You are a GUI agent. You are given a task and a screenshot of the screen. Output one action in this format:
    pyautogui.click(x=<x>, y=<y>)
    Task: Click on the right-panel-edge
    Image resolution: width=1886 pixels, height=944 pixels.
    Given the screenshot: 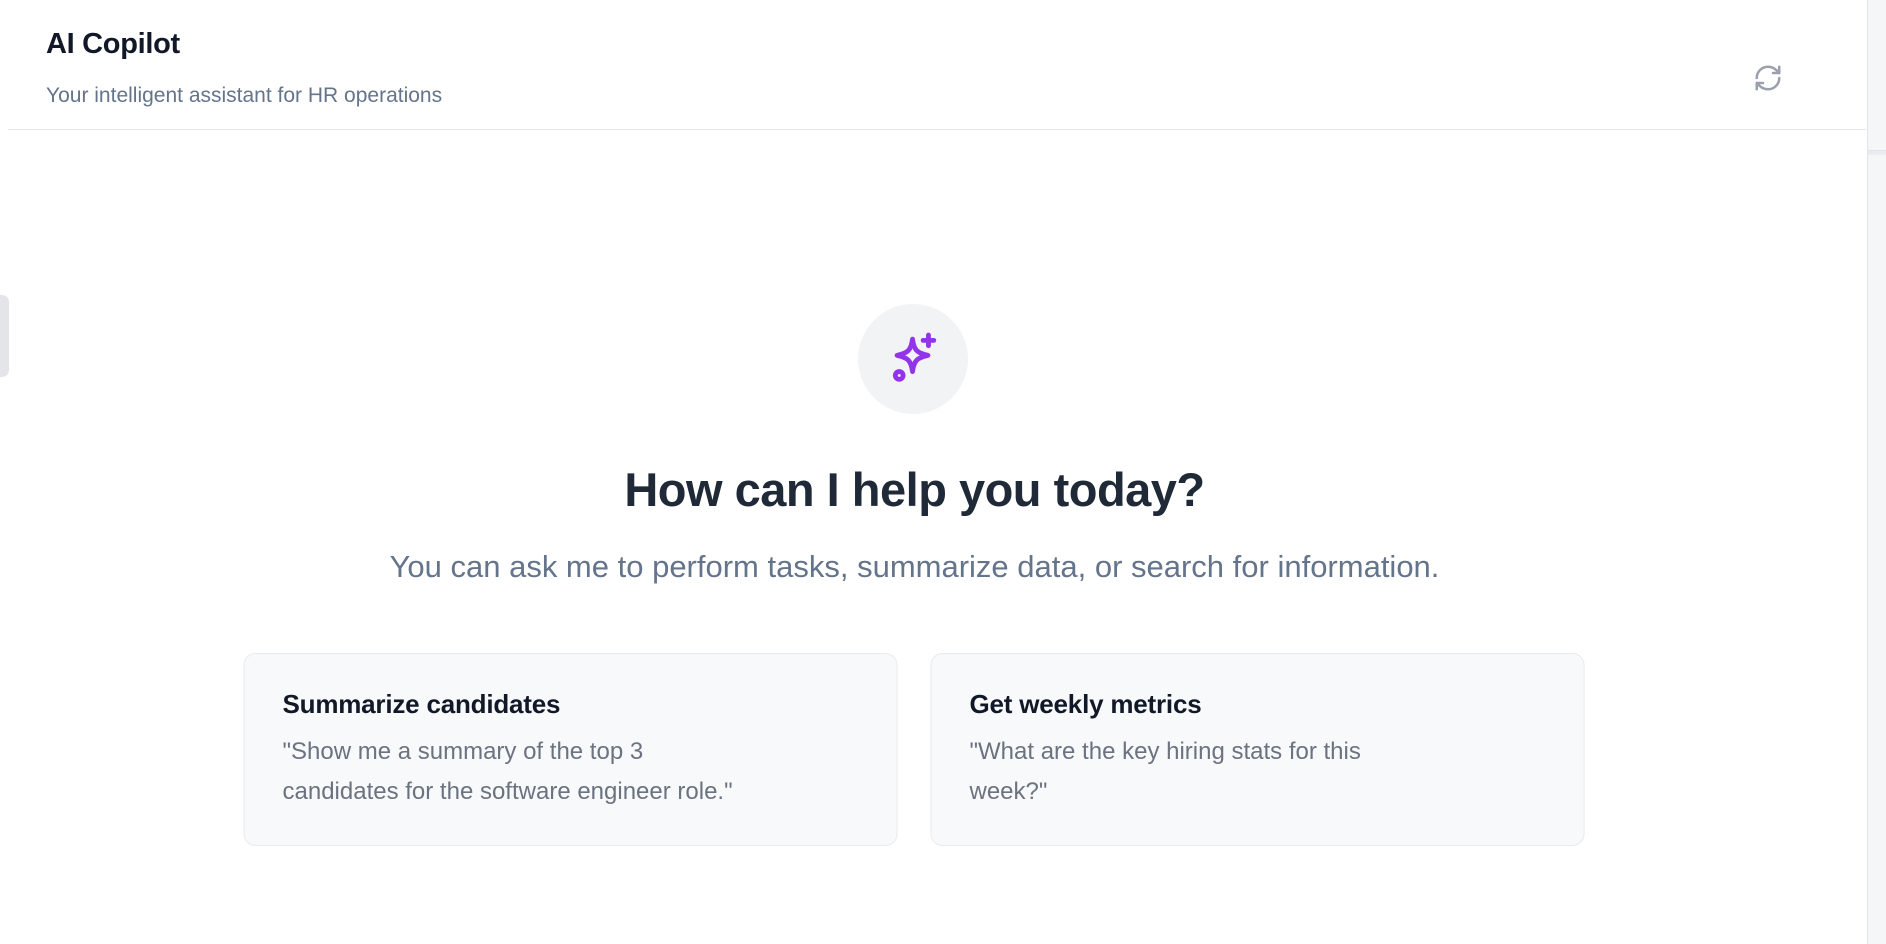 What is the action you would take?
    pyautogui.click(x=1876, y=472)
    